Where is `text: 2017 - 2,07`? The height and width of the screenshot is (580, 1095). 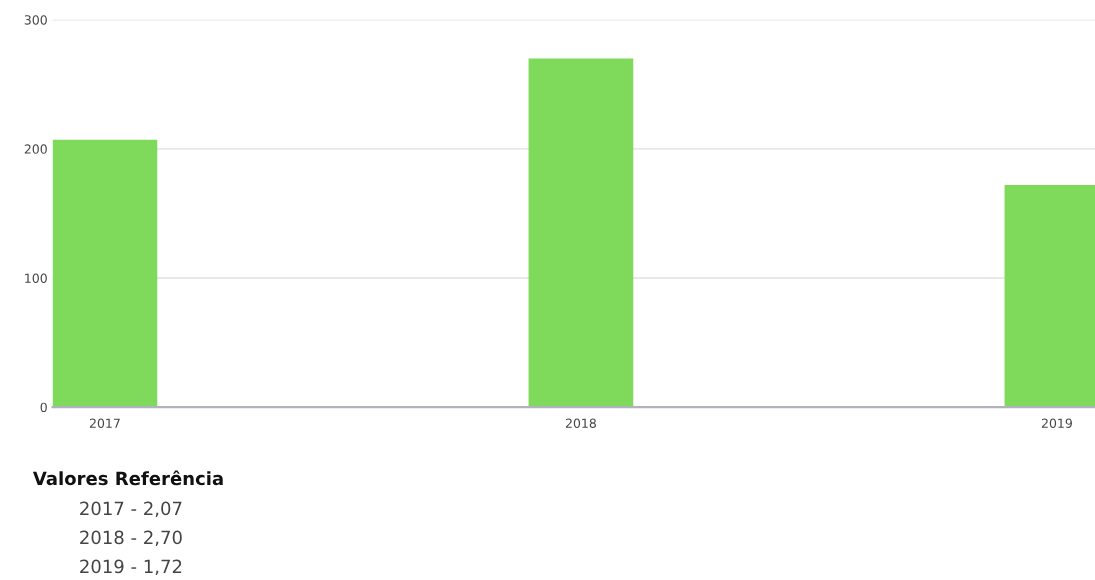 text: 2017 - 2,07 is located at coordinates (131, 509).